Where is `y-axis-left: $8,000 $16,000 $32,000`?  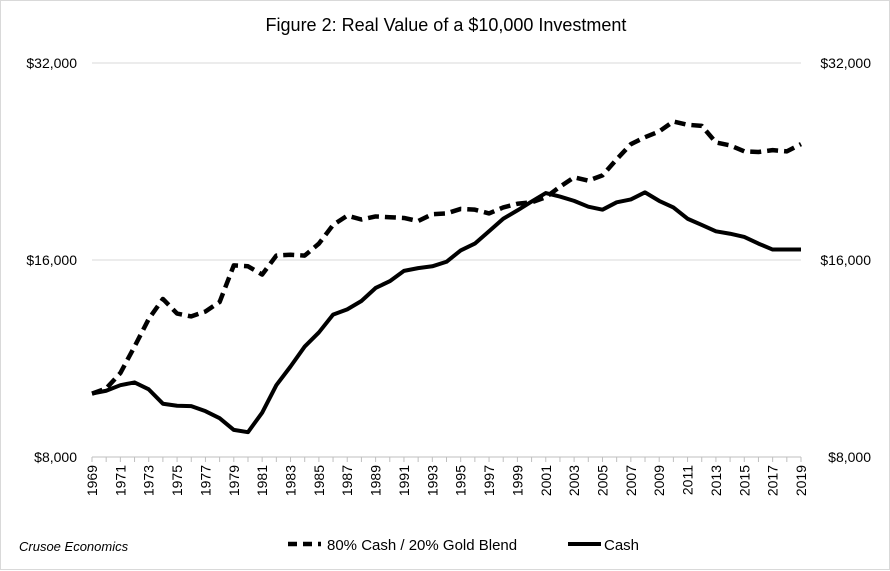 y-axis-left: $8,000 $16,000 $32,000 is located at coordinates (51, 260).